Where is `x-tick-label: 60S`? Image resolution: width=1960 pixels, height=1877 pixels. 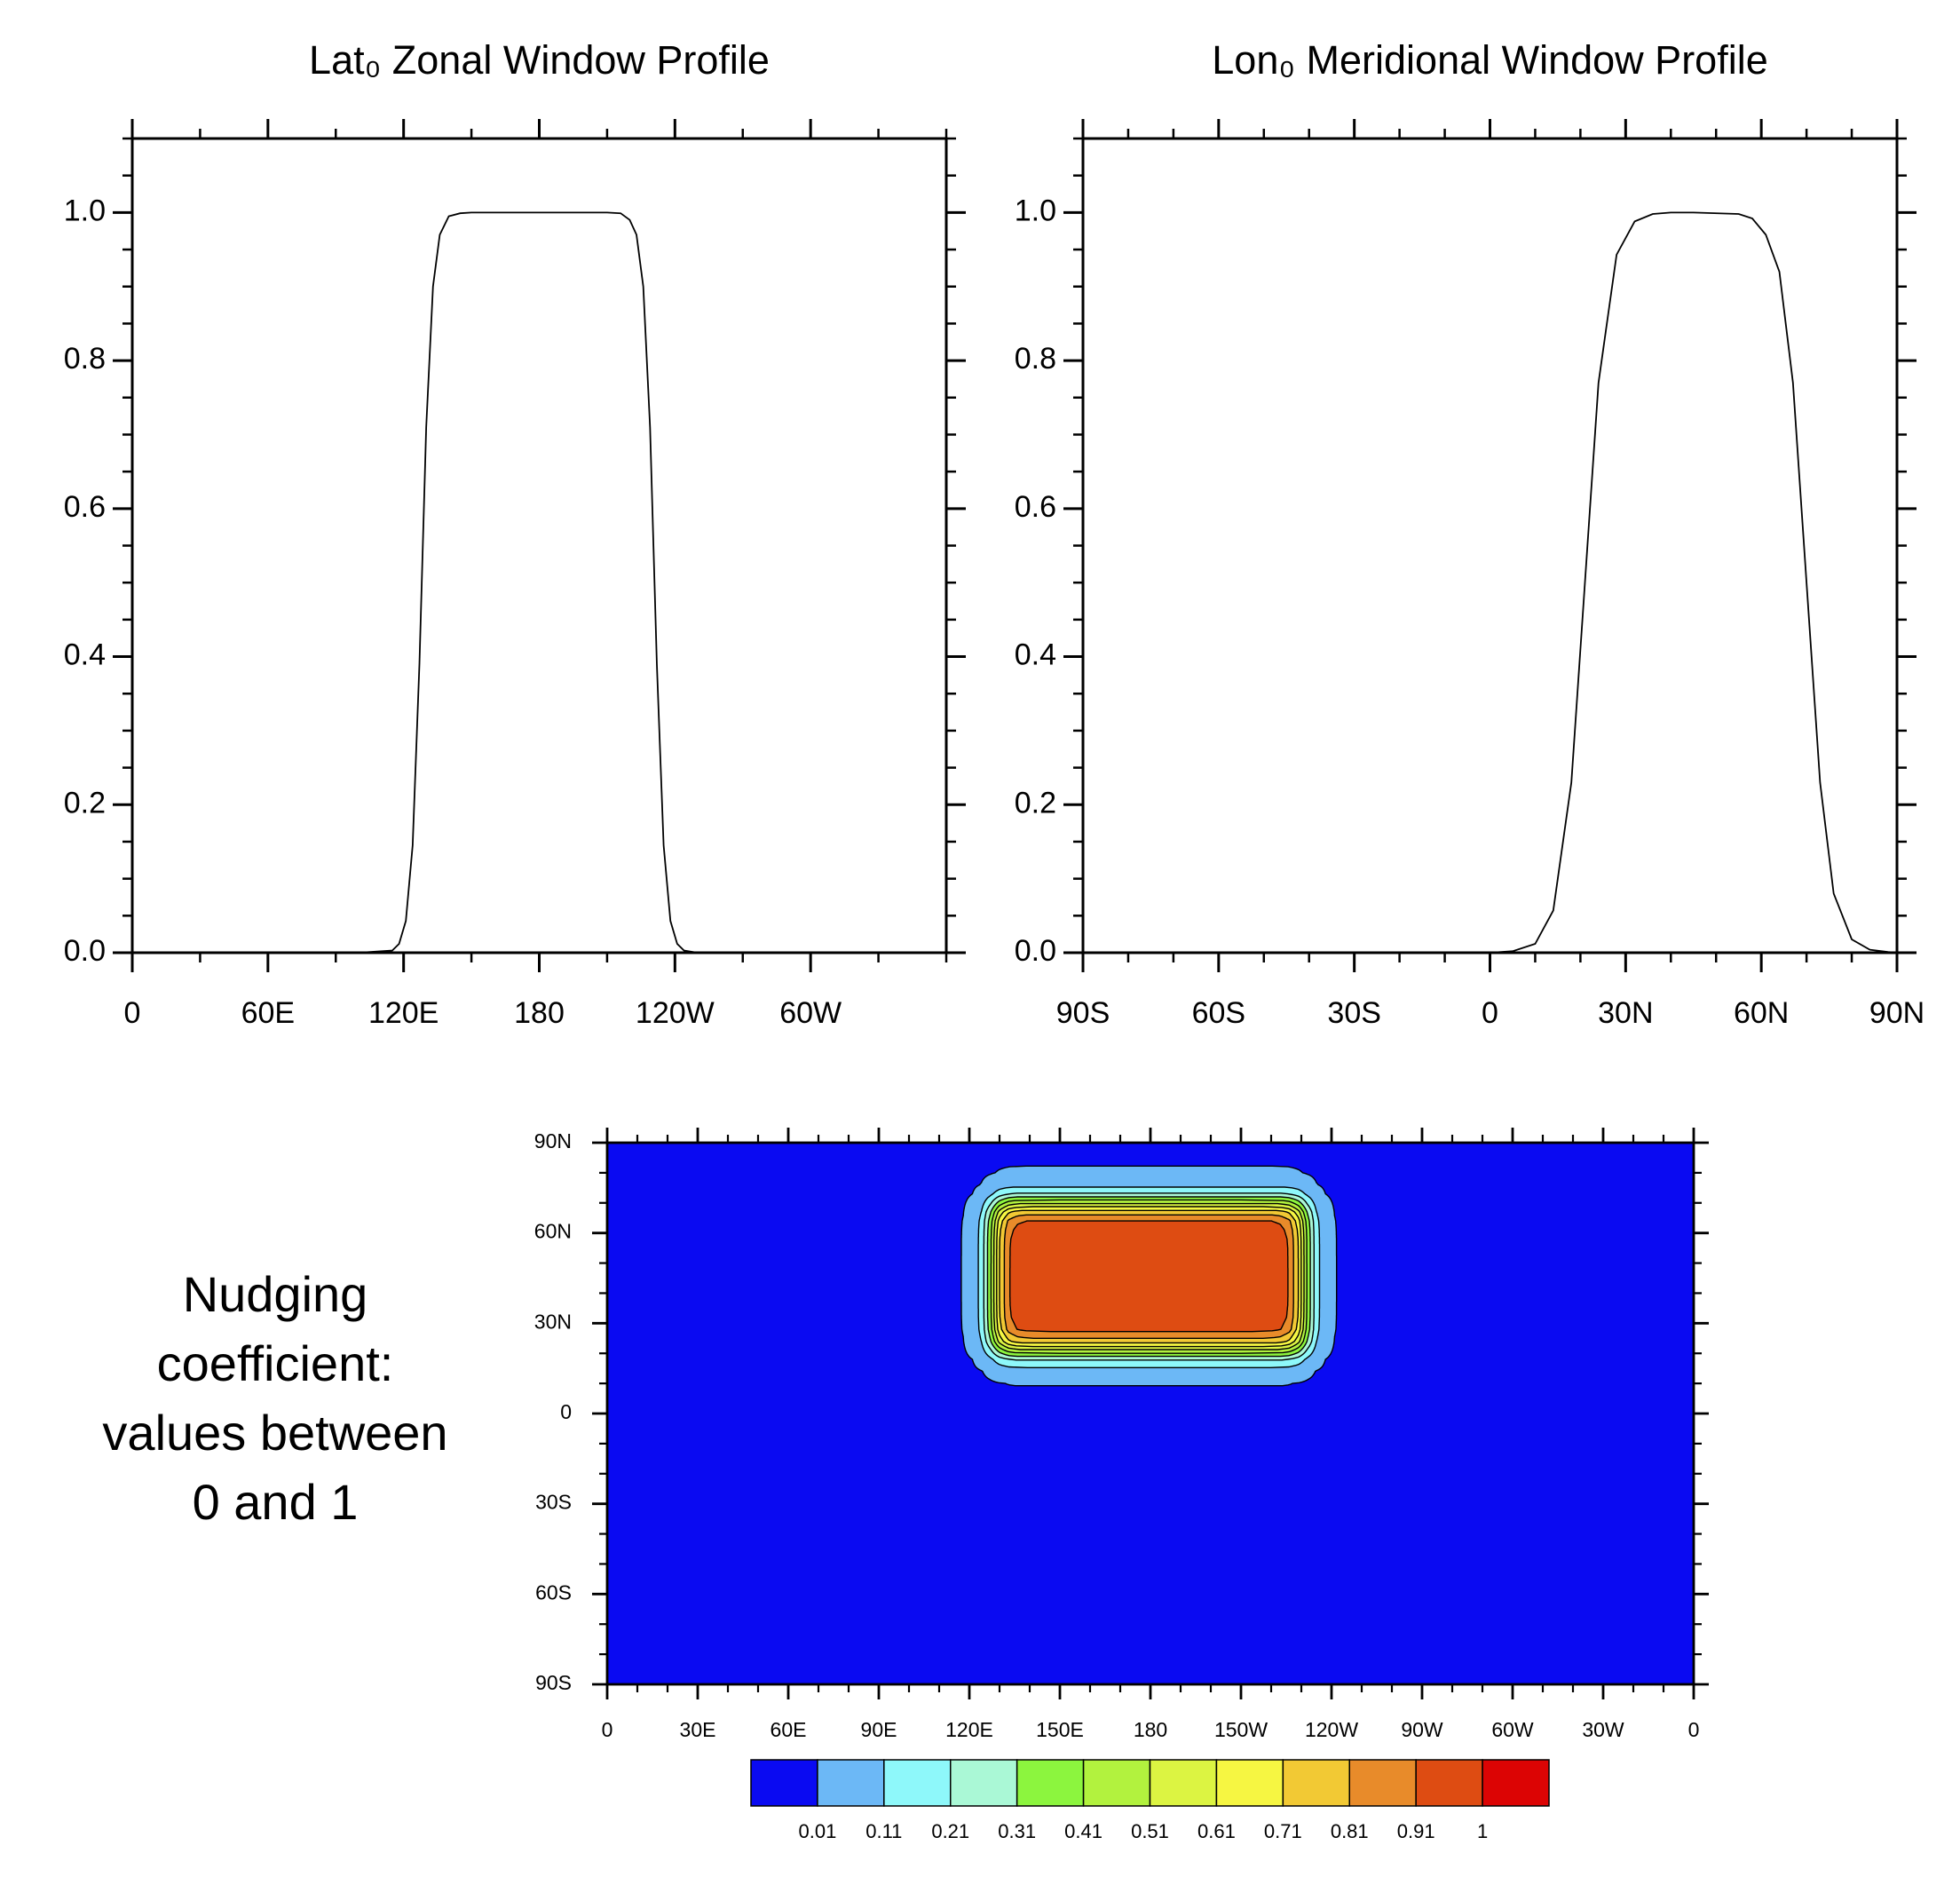
x-tick-label: 60S is located at coordinates (1219, 1013).